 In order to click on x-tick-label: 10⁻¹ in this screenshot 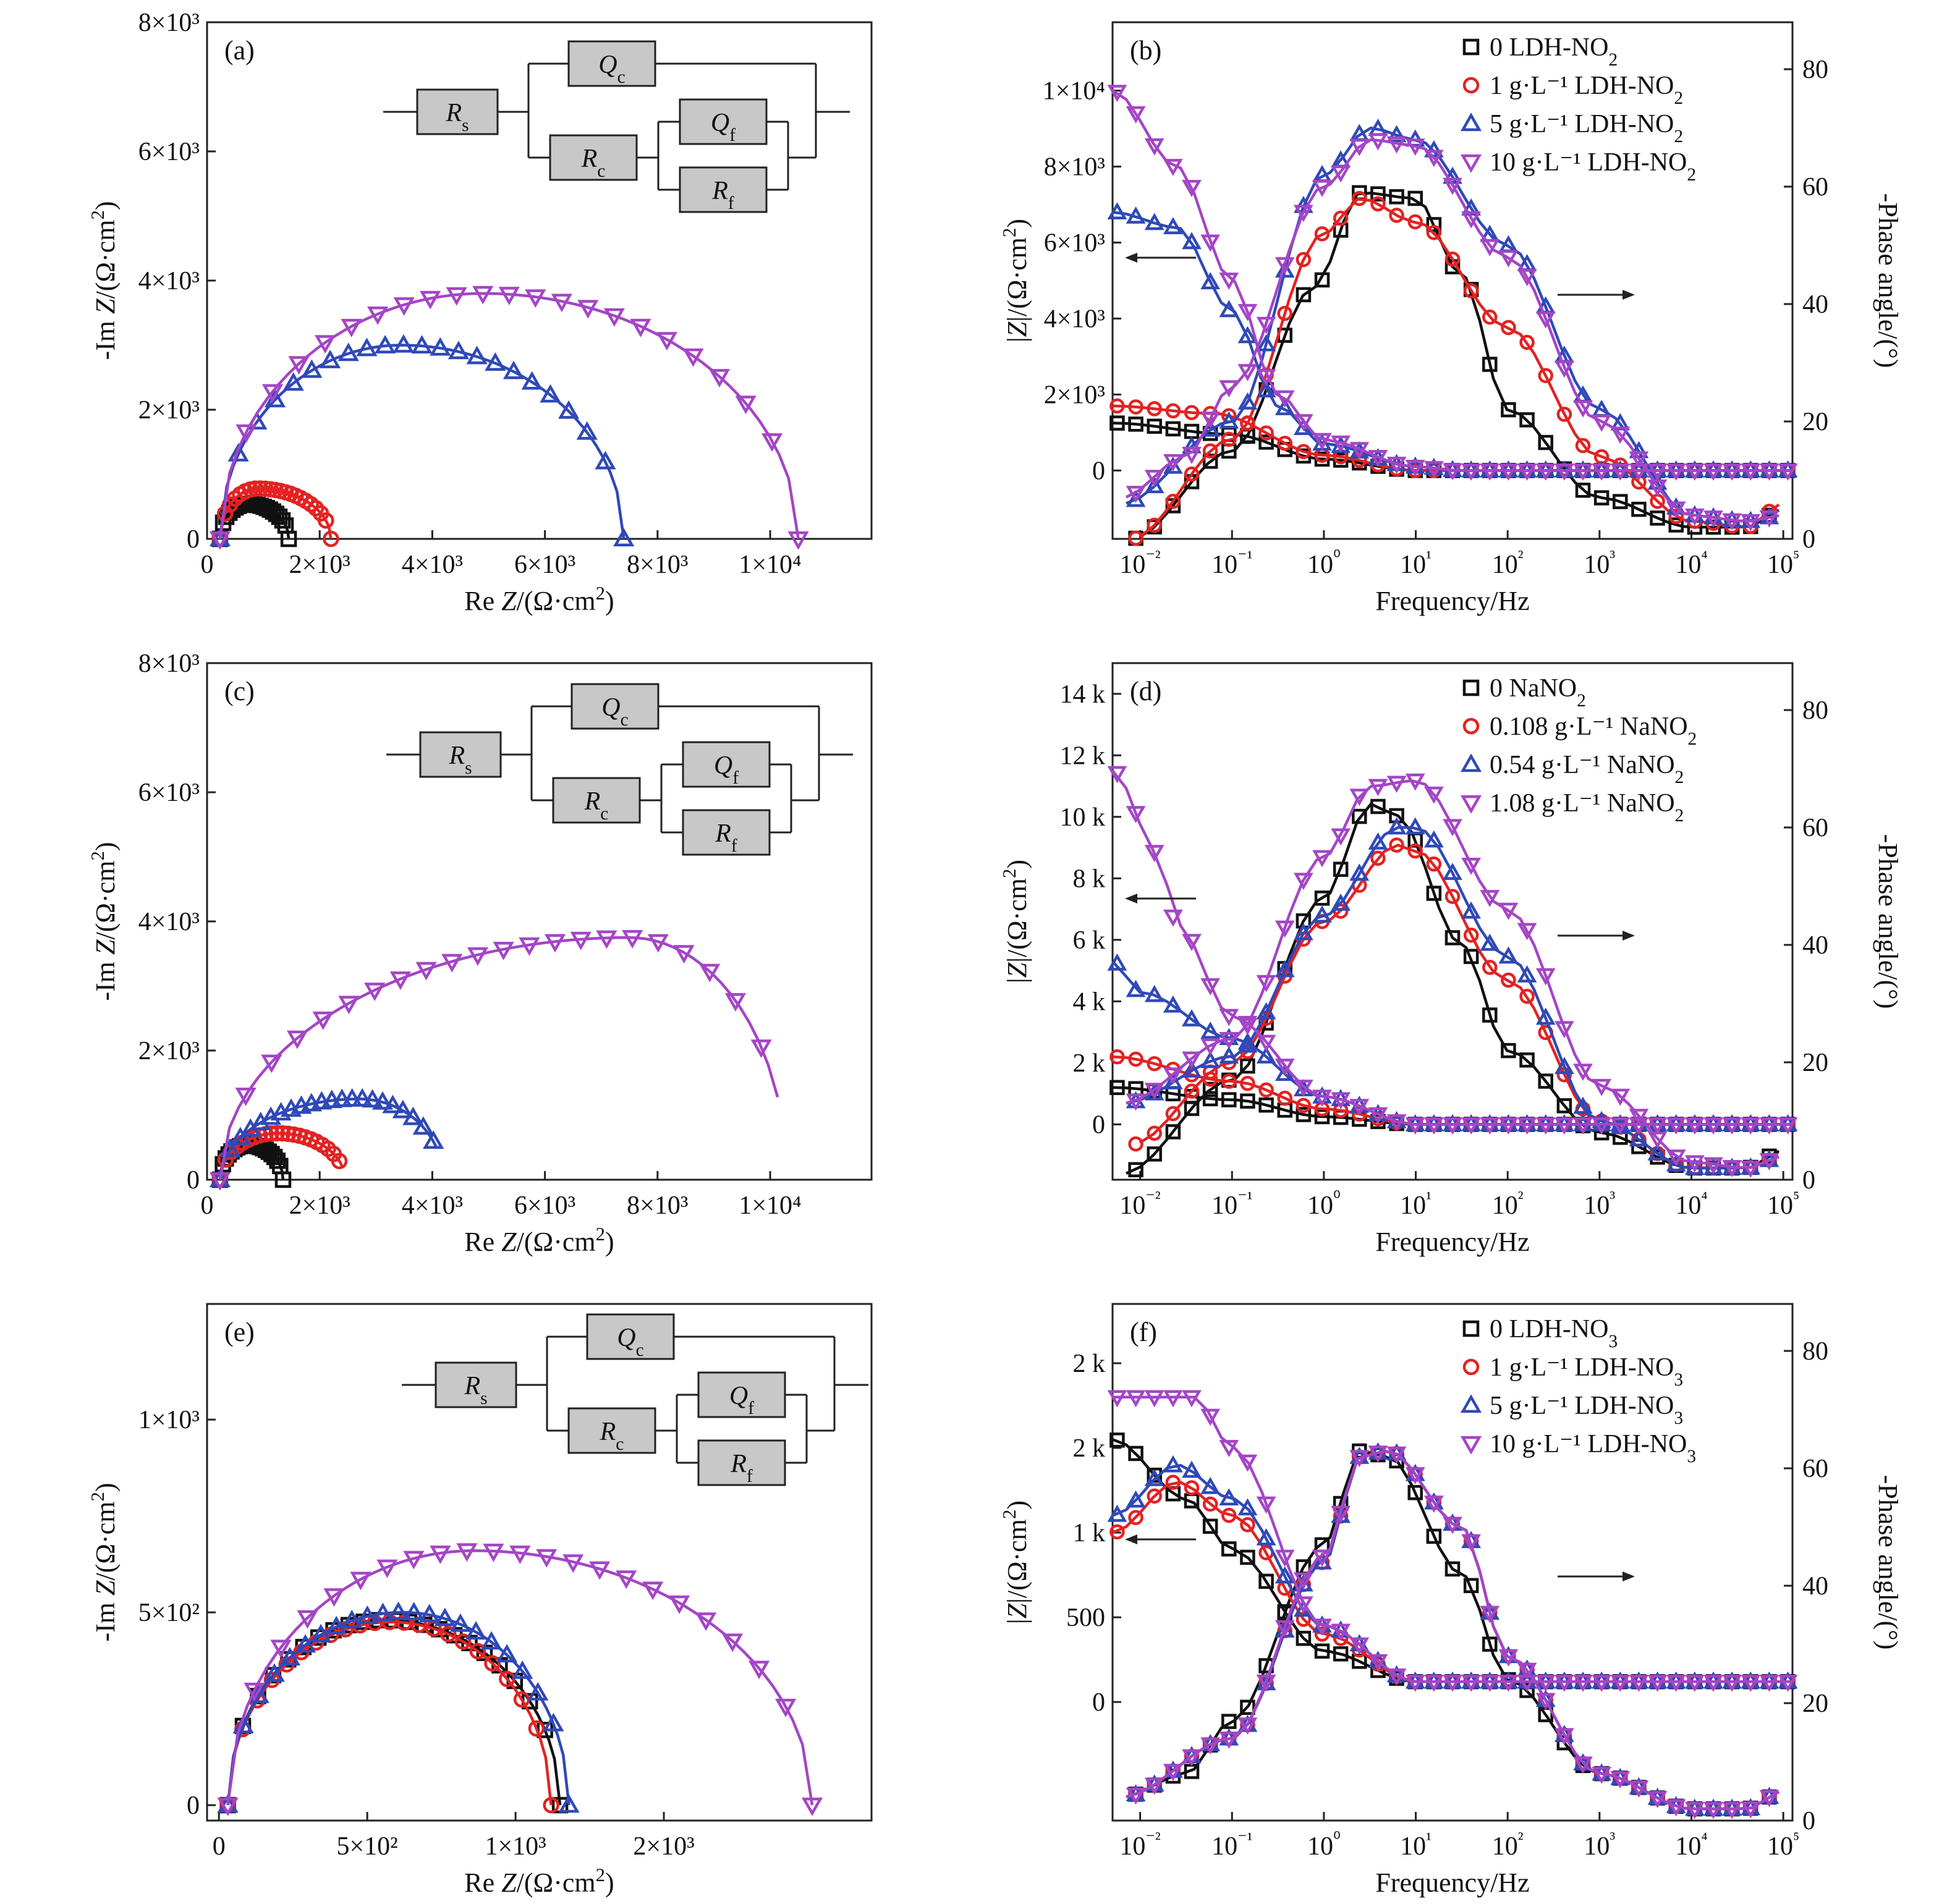, I will do `click(1232, 1204)`.